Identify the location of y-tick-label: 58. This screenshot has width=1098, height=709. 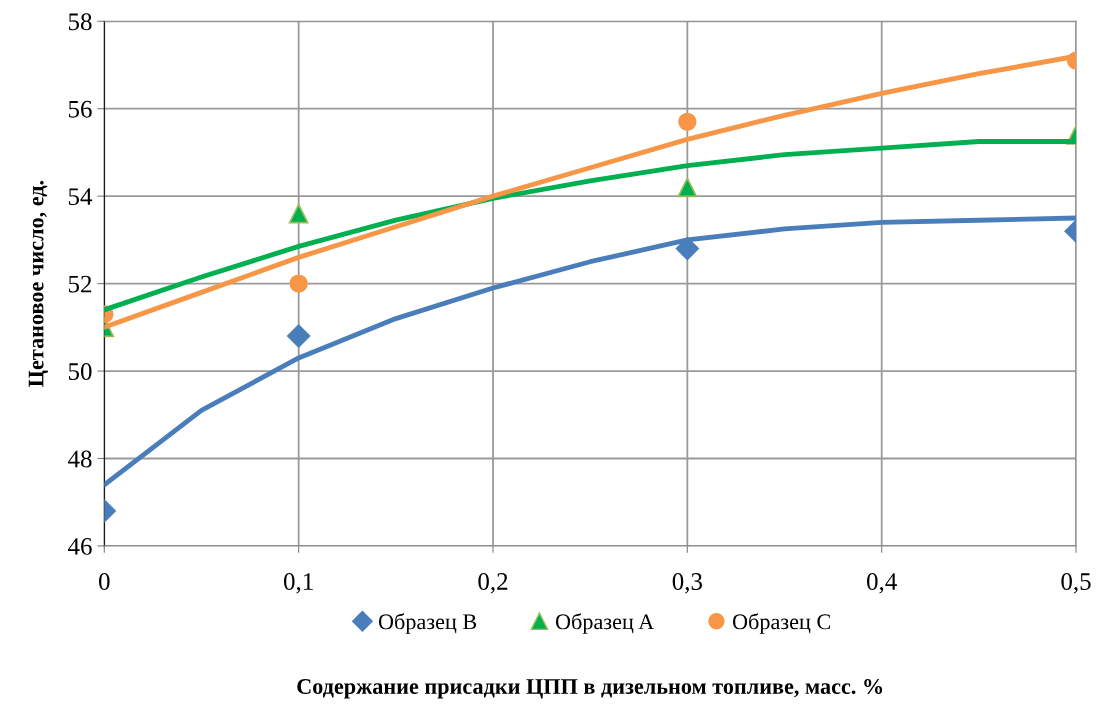
(80, 22).